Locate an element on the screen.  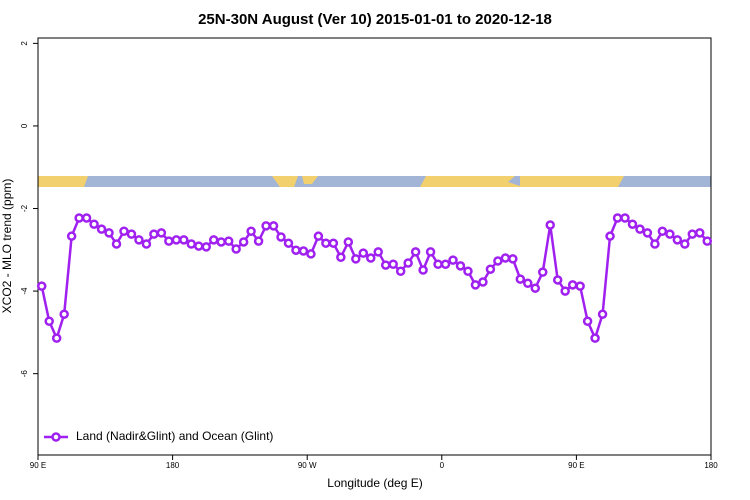
y-tick-label: 0 is located at coordinates (24, 125).